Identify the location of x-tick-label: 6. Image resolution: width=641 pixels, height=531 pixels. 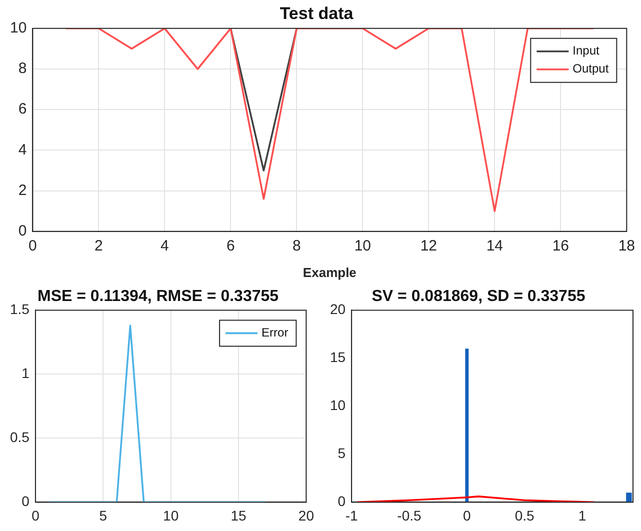
(230, 246).